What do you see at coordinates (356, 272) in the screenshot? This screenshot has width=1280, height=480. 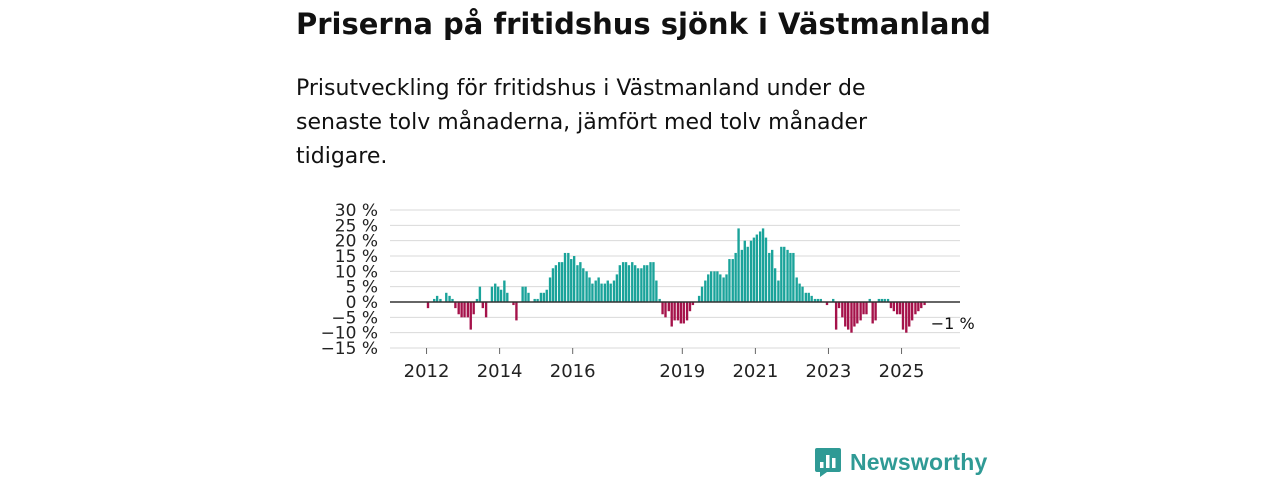 I see `y-tick-label: 10 %` at bounding box center [356, 272].